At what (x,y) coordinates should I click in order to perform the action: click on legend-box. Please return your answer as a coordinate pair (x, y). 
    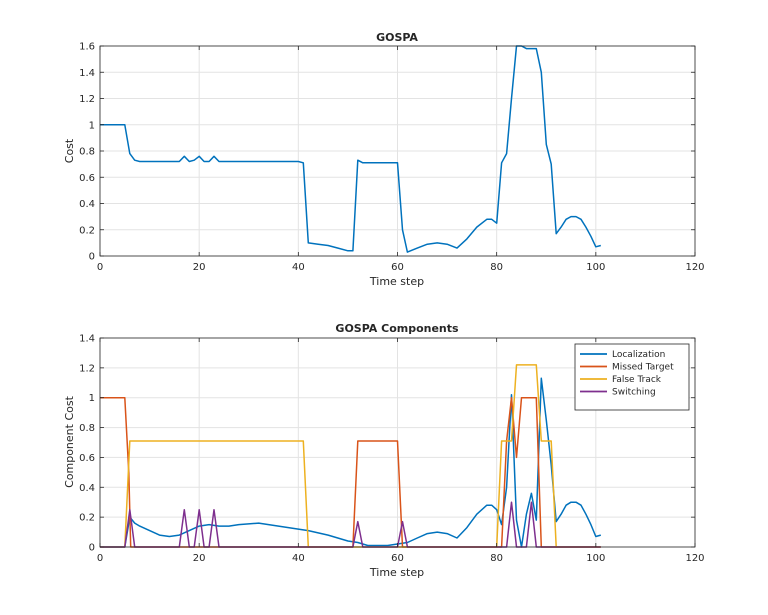
    Looking at the image, I should click on (632, 377).